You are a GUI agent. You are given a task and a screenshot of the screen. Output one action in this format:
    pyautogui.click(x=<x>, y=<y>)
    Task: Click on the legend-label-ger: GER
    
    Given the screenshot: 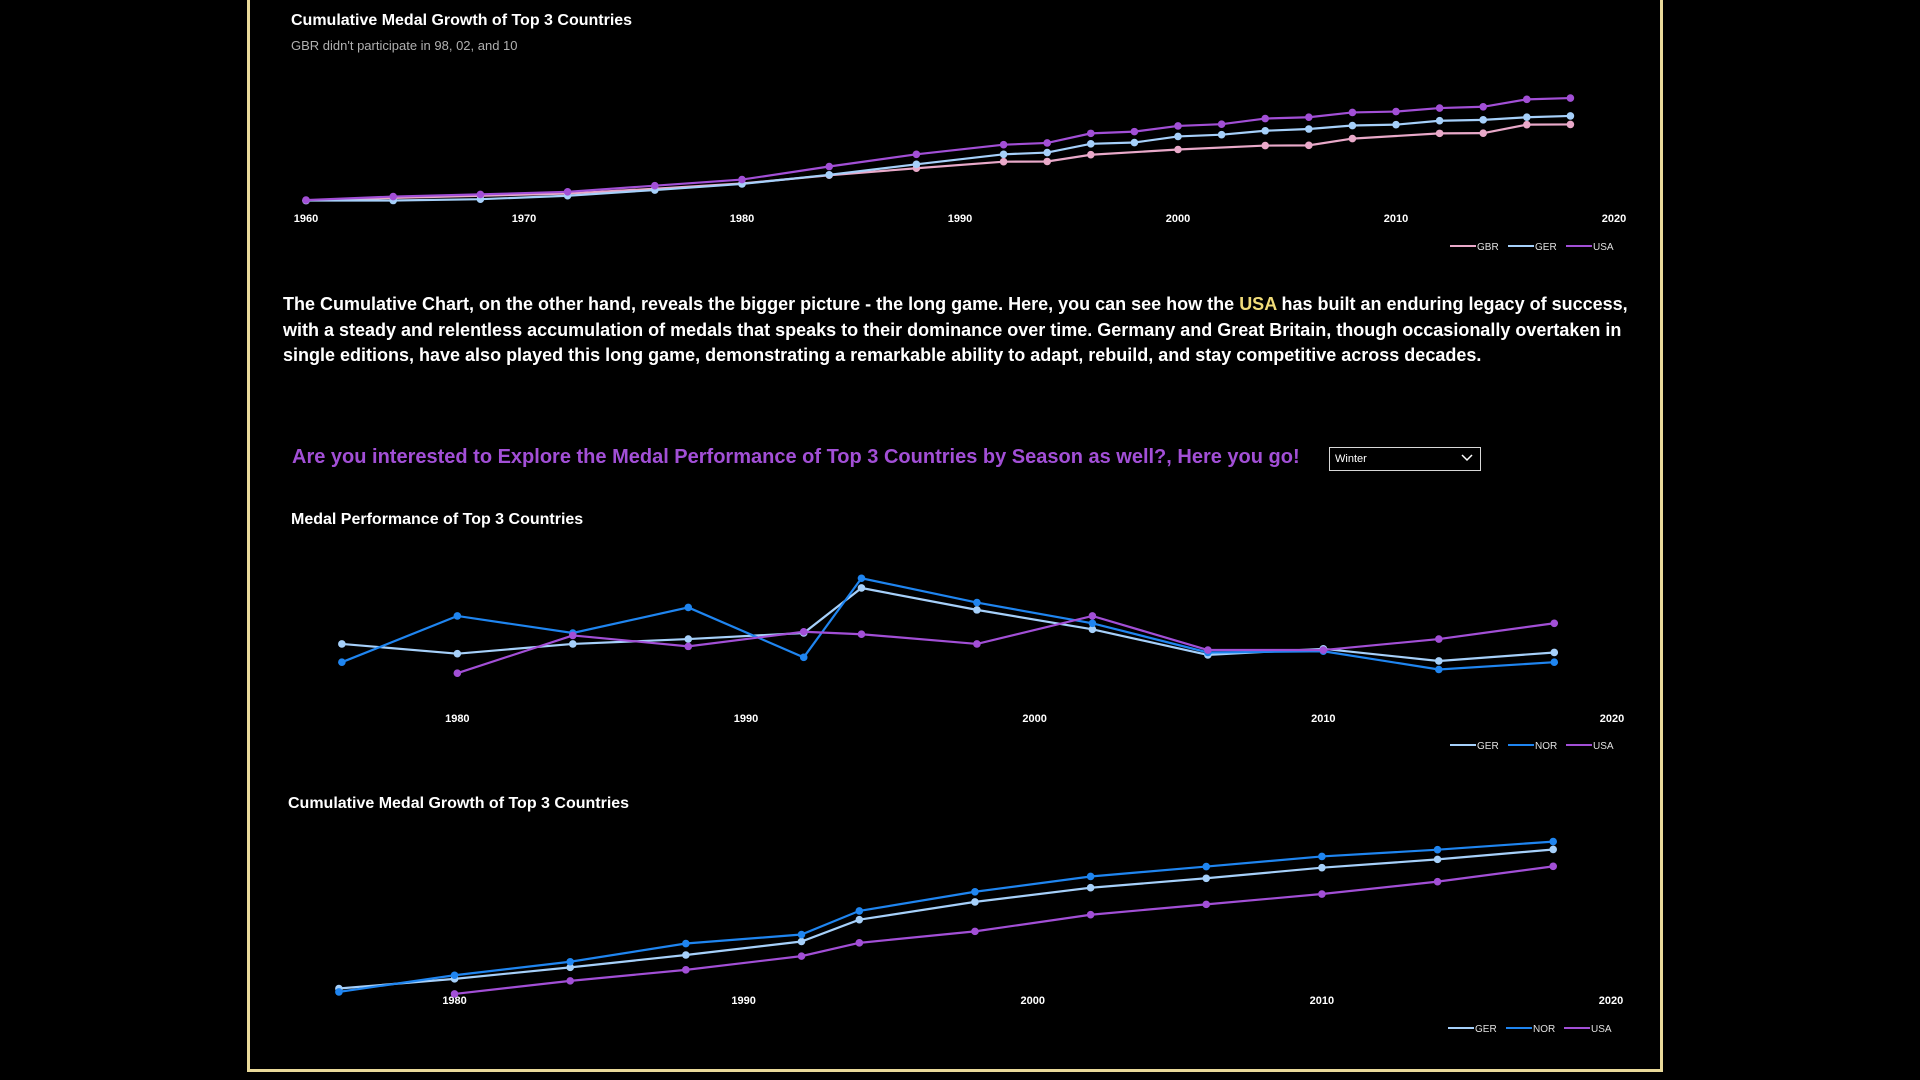 What is the action you would take?
    pyautogui.click(x=1486, y=1029)
    